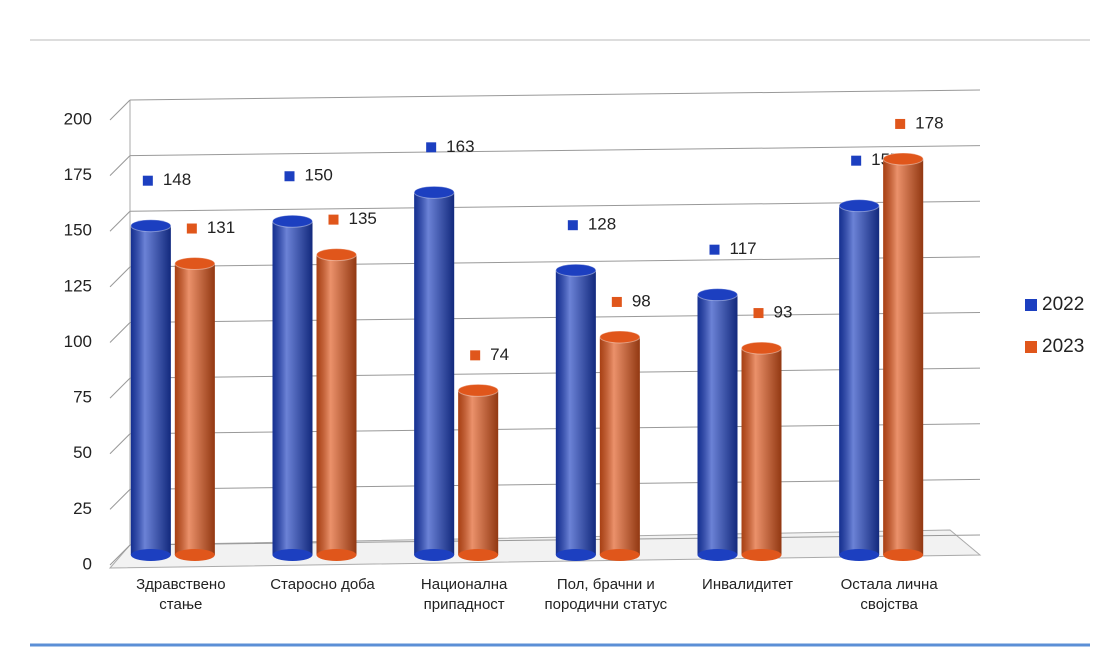 This screenshot has height=655, width=1106. What do you see at coordinates (78, 341) in the screenshot?
I see `y-tick-label: 100` at bounding box center [78, 341].